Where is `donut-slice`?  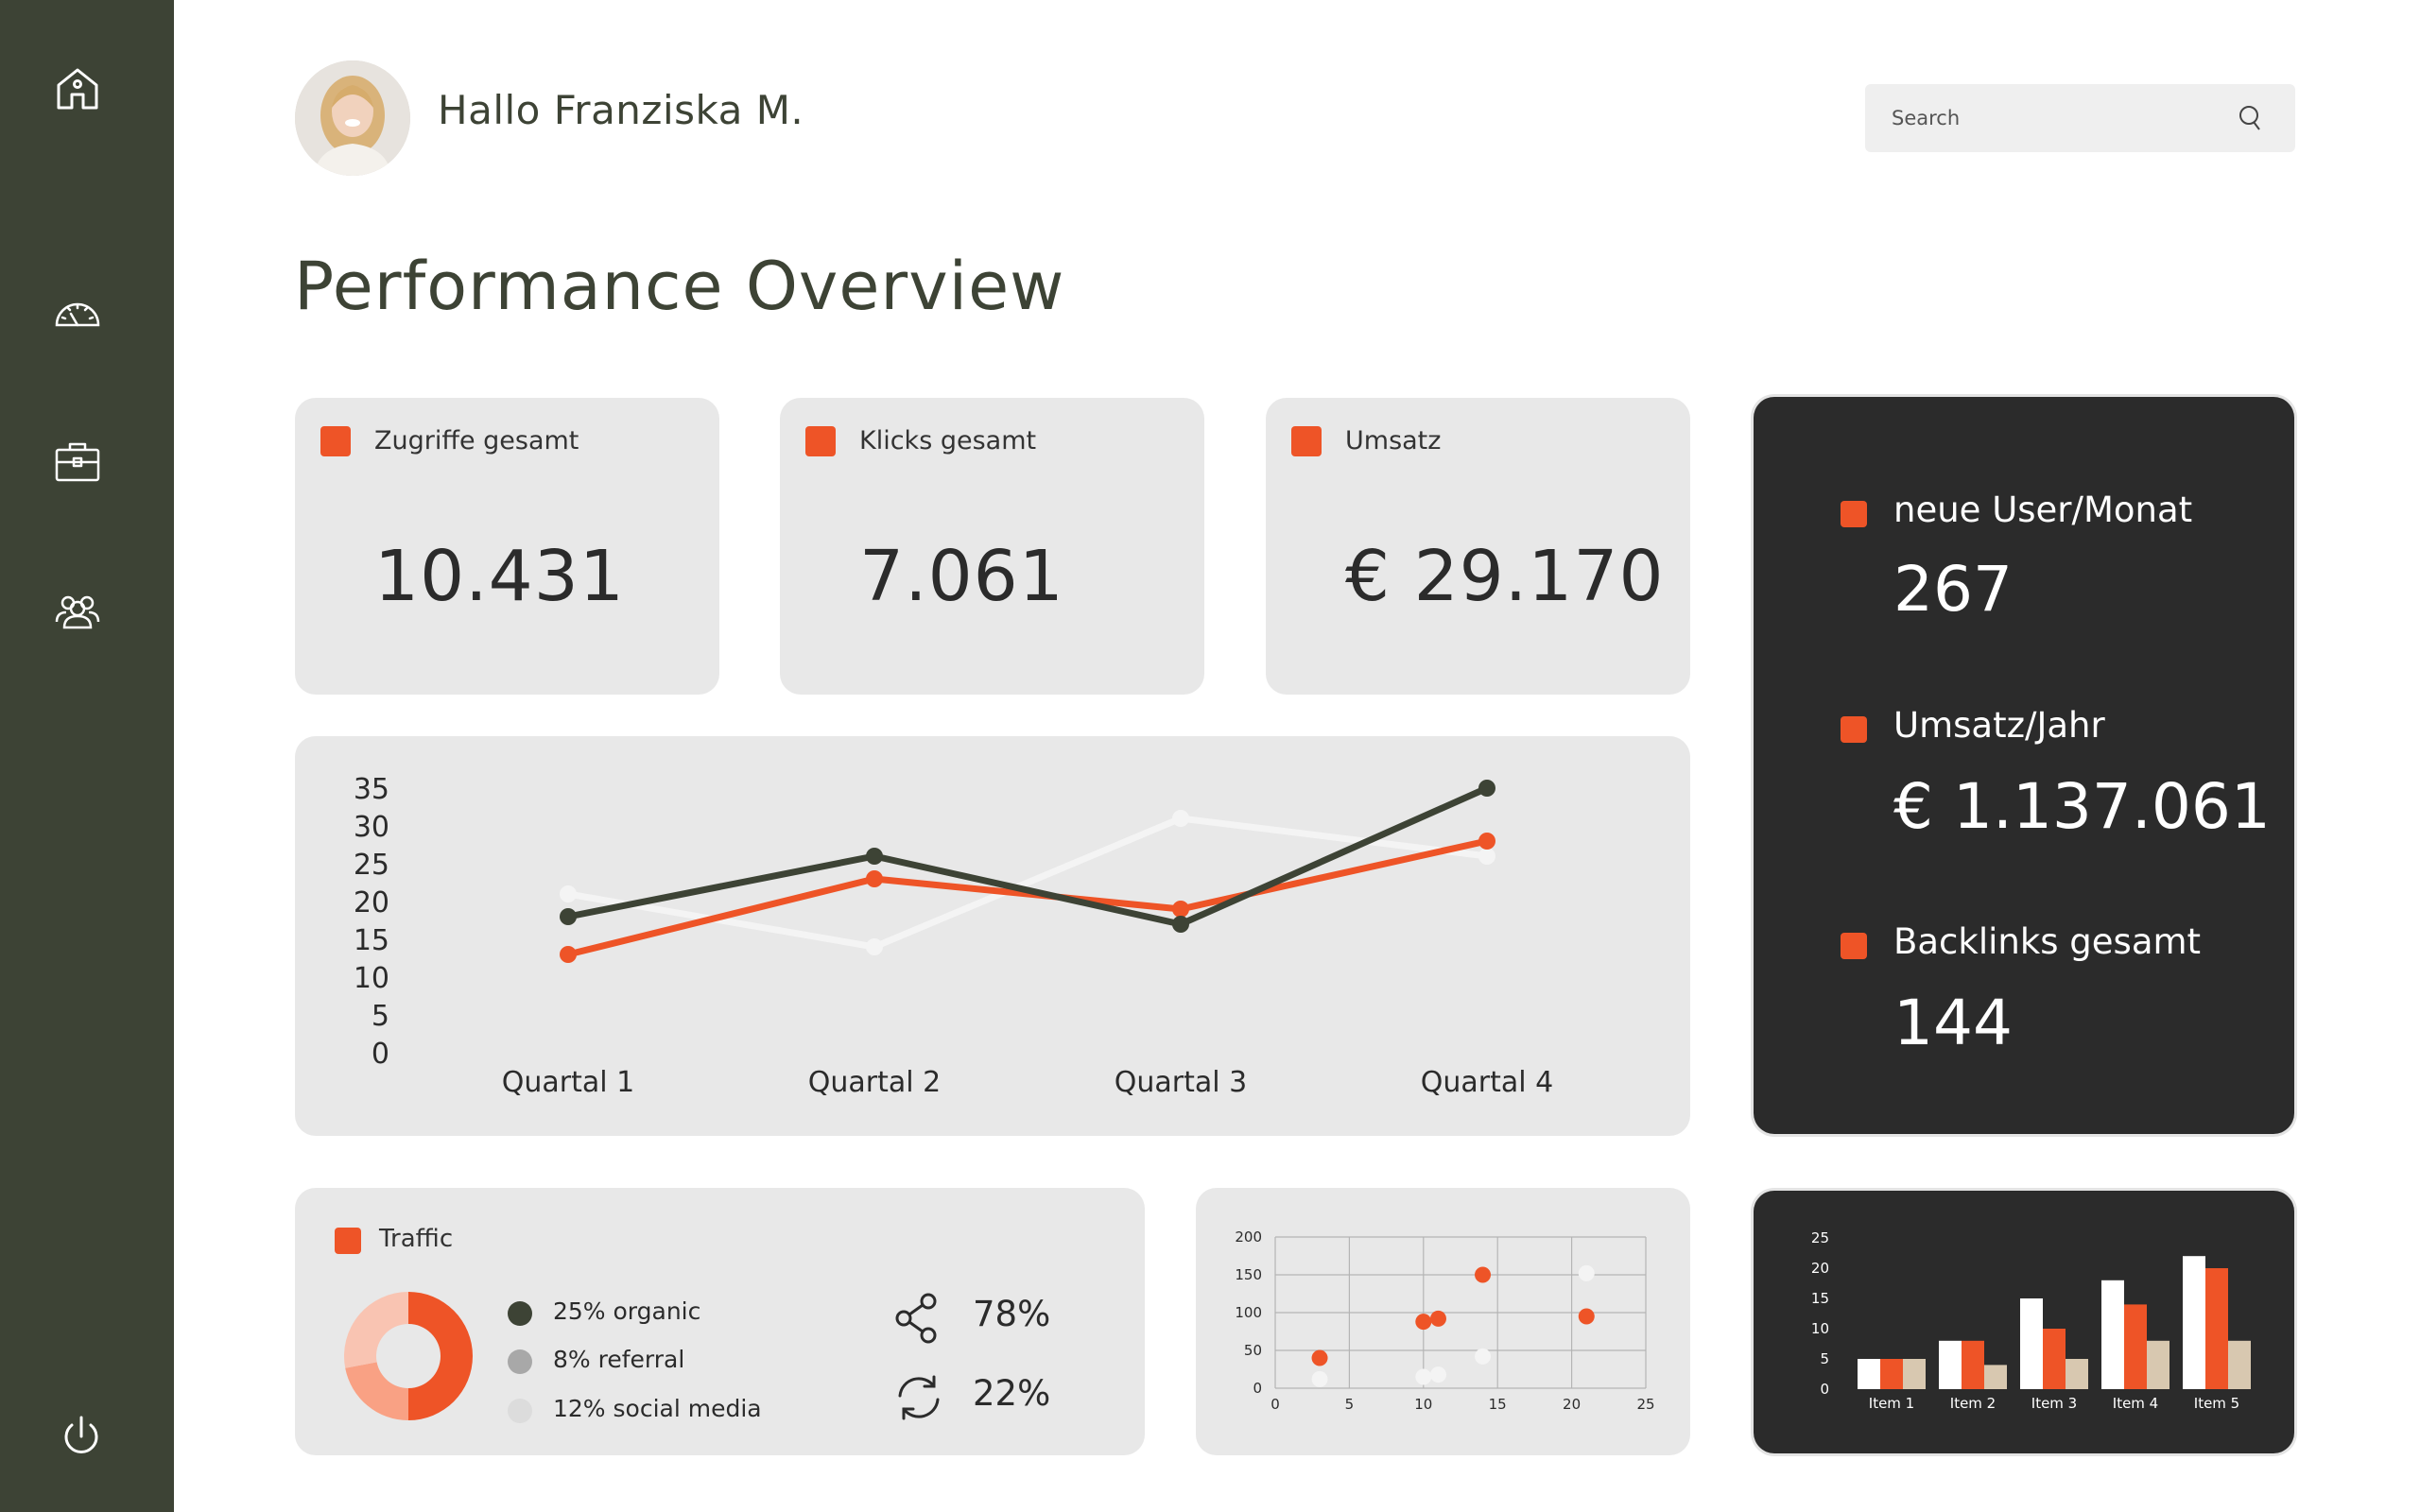
donut-slice is located at coordinates (376, 1330).